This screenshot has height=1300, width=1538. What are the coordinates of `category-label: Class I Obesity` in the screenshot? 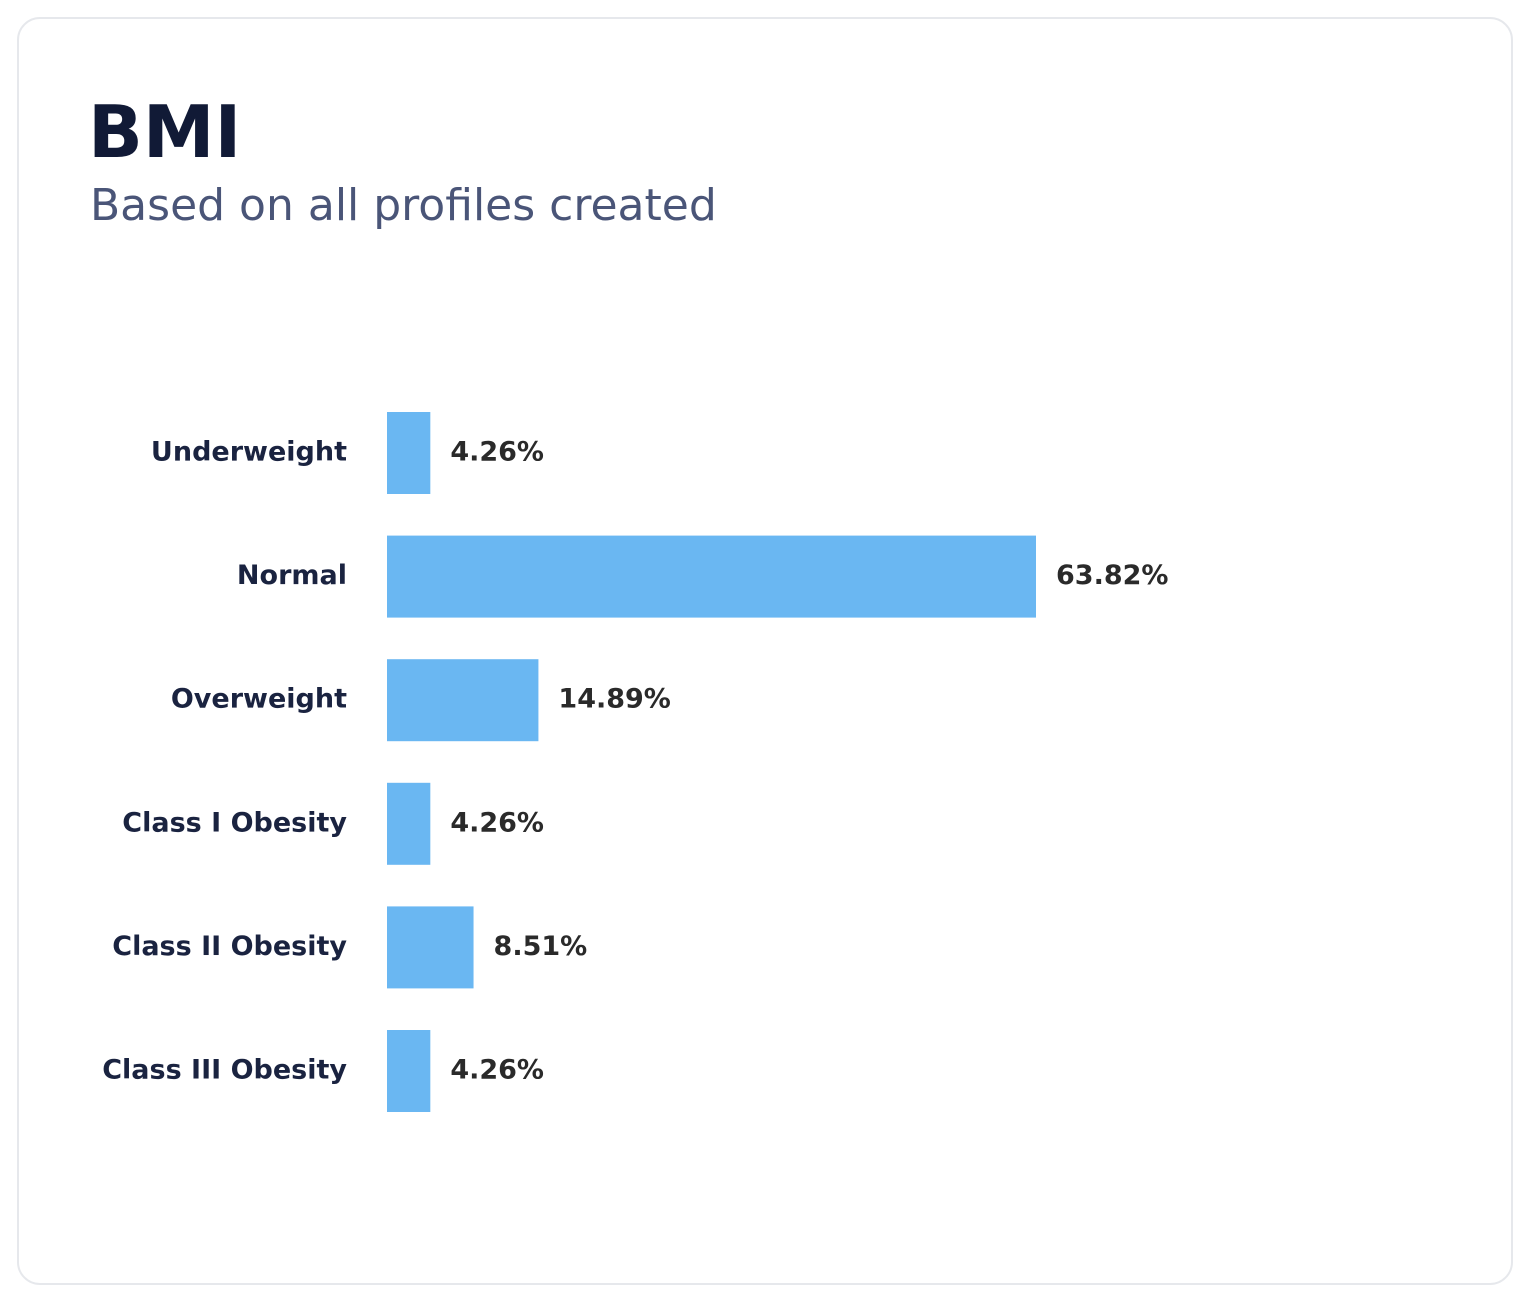 It's located at (234, 822).